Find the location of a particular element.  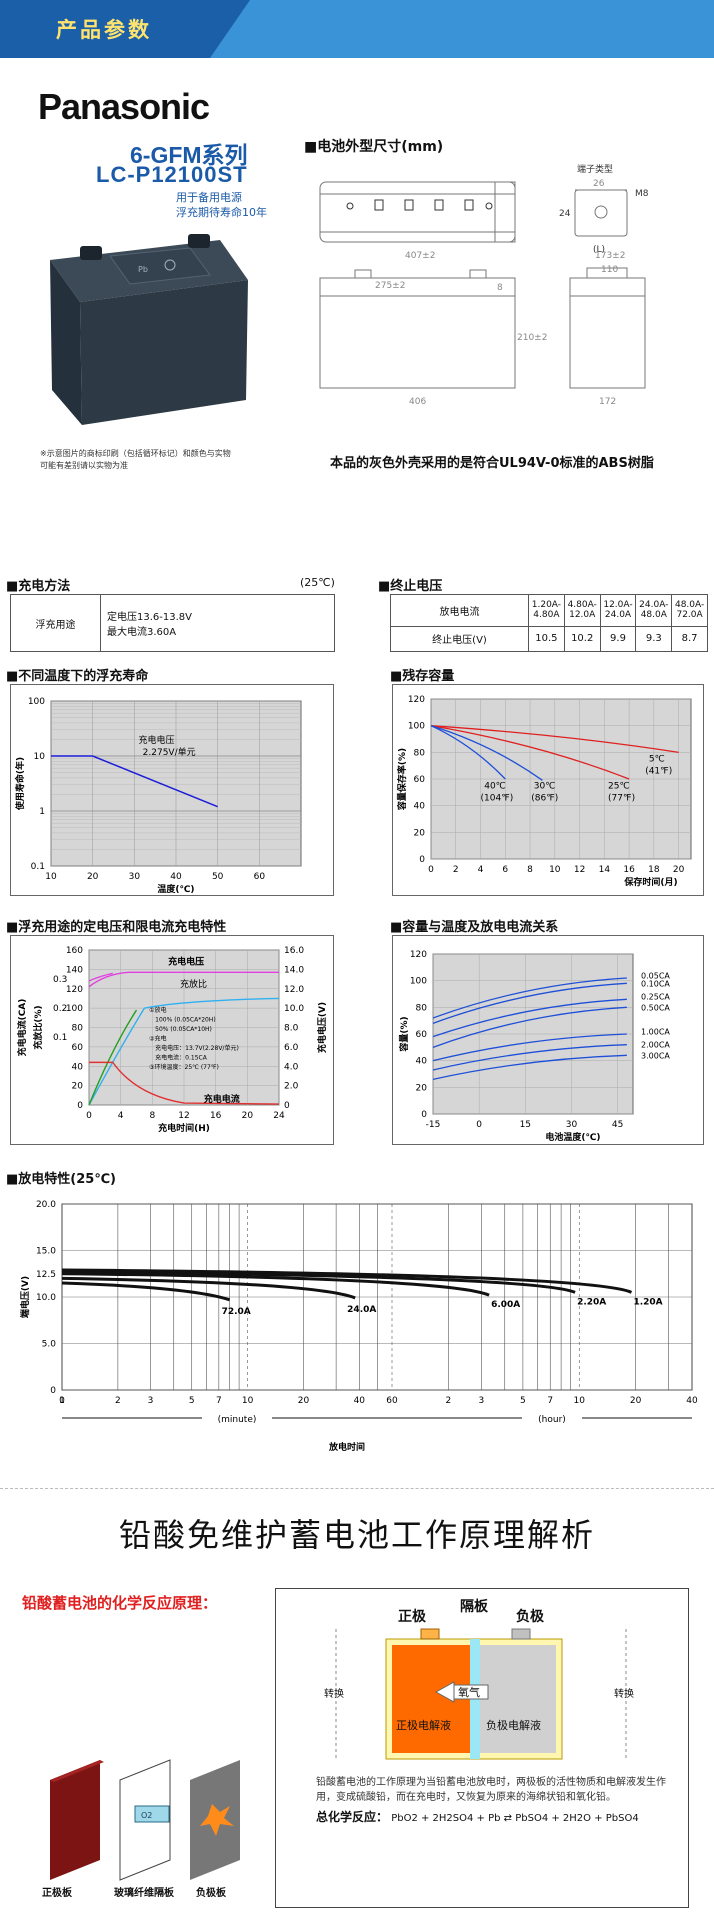

legend-text: ②充电 is located at coordinates (157, 1039).